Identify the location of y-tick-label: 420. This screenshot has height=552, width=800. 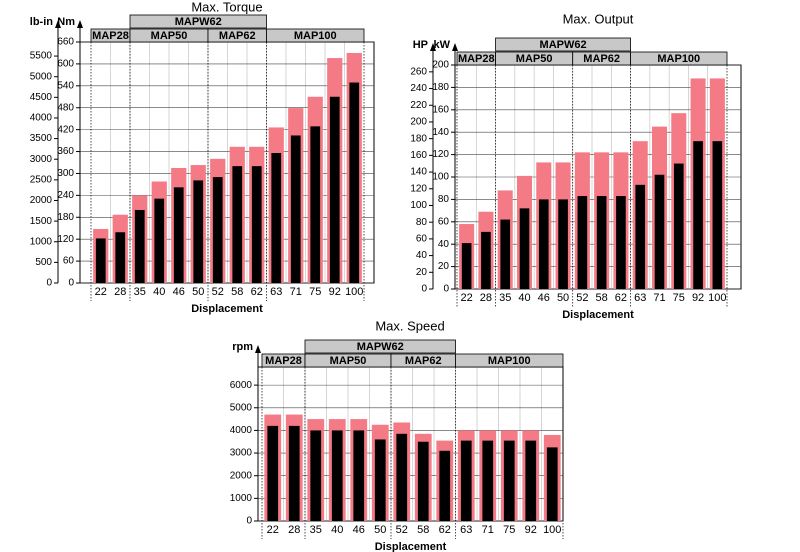
(65, 129).